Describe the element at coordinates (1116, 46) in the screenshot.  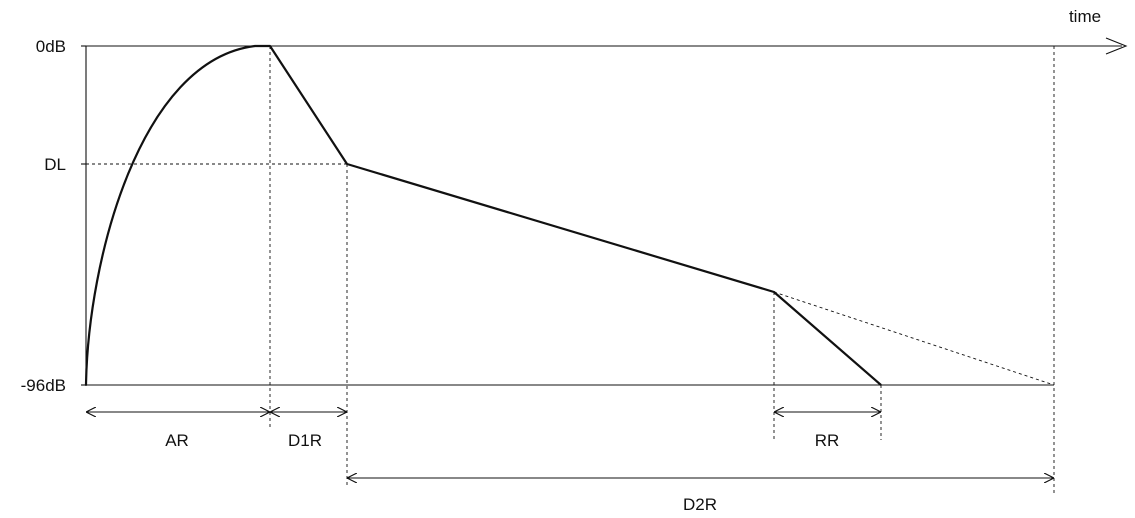
I see `time-axis-arrowhead` at that location.